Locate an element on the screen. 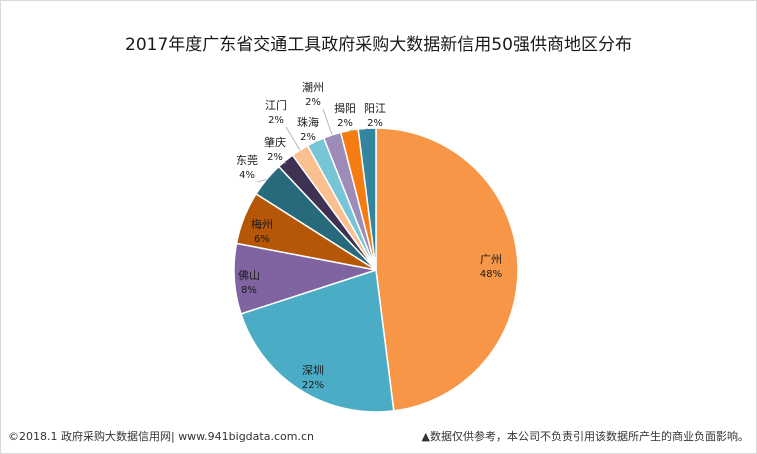  slice-percent-label: 8% is located at coordinates (249, 290).